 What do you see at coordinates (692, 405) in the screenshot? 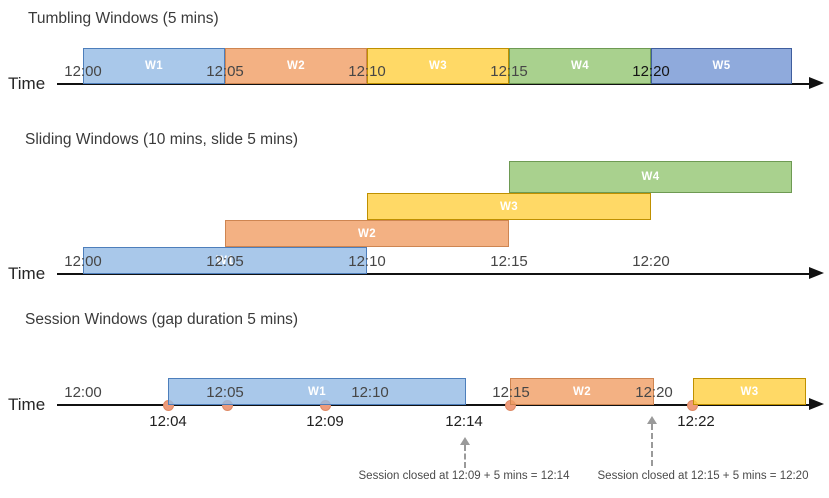
I see `event-dot` at bounding box center [692, 405].